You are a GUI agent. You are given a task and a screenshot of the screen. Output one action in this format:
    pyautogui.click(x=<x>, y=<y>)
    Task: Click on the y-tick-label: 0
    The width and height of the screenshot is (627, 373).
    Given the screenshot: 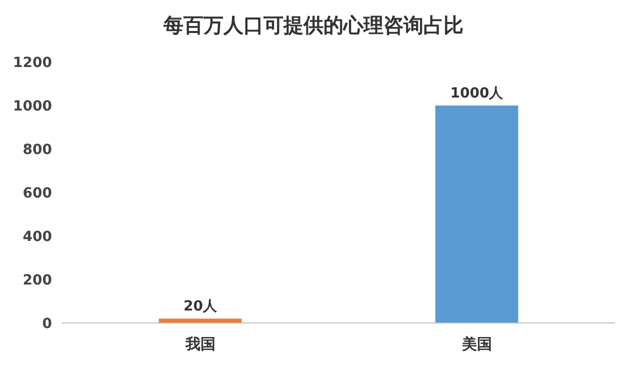 What is the action you would take?
    pyautogui.click(x=47, y=324)
    